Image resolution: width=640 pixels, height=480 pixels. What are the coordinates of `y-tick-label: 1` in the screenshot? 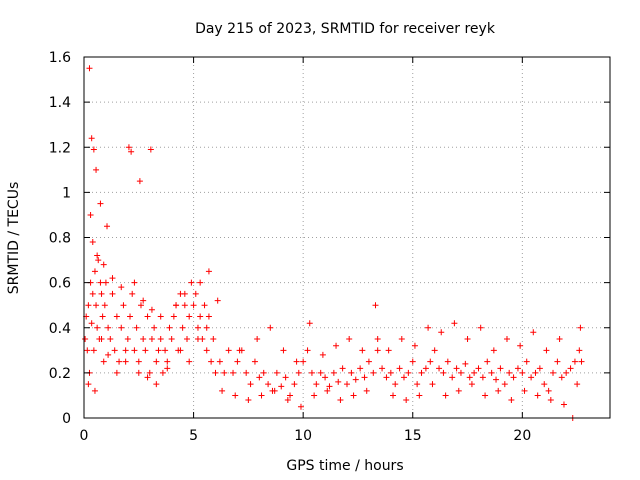 It's located at (66, 193).